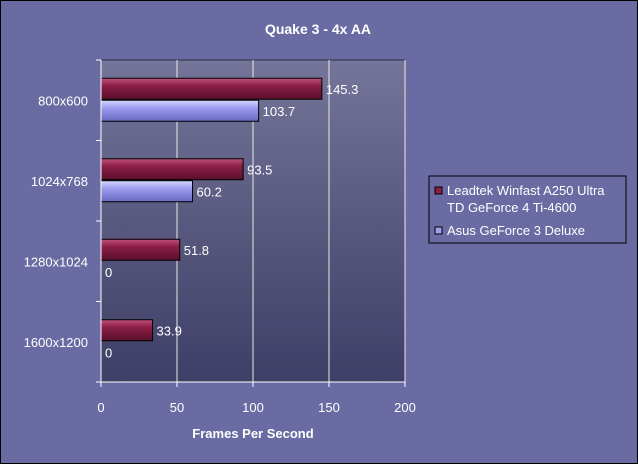  What do you see at coordinates (169, 330) in the screenshot?
I see `data-label: 33.9` at bounding box center [169, 330].